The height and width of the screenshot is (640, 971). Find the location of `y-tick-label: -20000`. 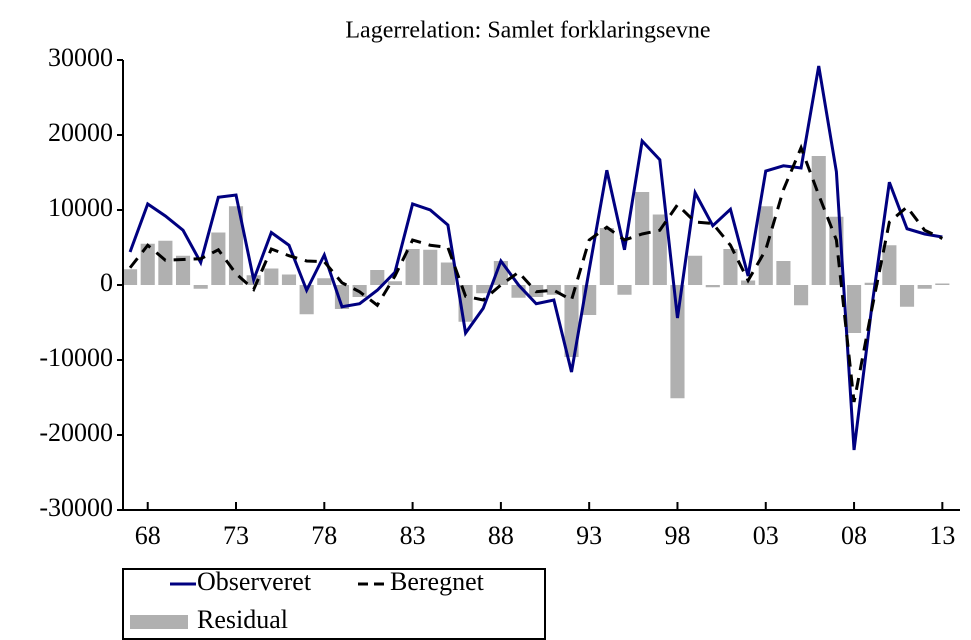

y-tick-label: -20000 is located at coordinates (76, 432).